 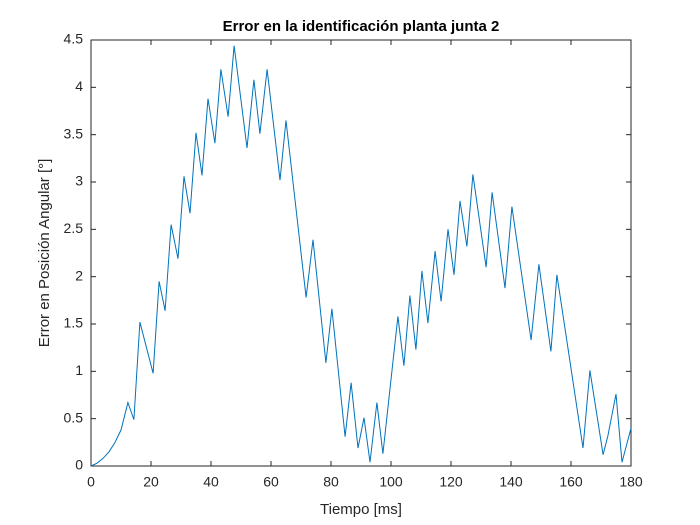 I want to click on y-tick-label: 2.5, so click(x=74, y=228).